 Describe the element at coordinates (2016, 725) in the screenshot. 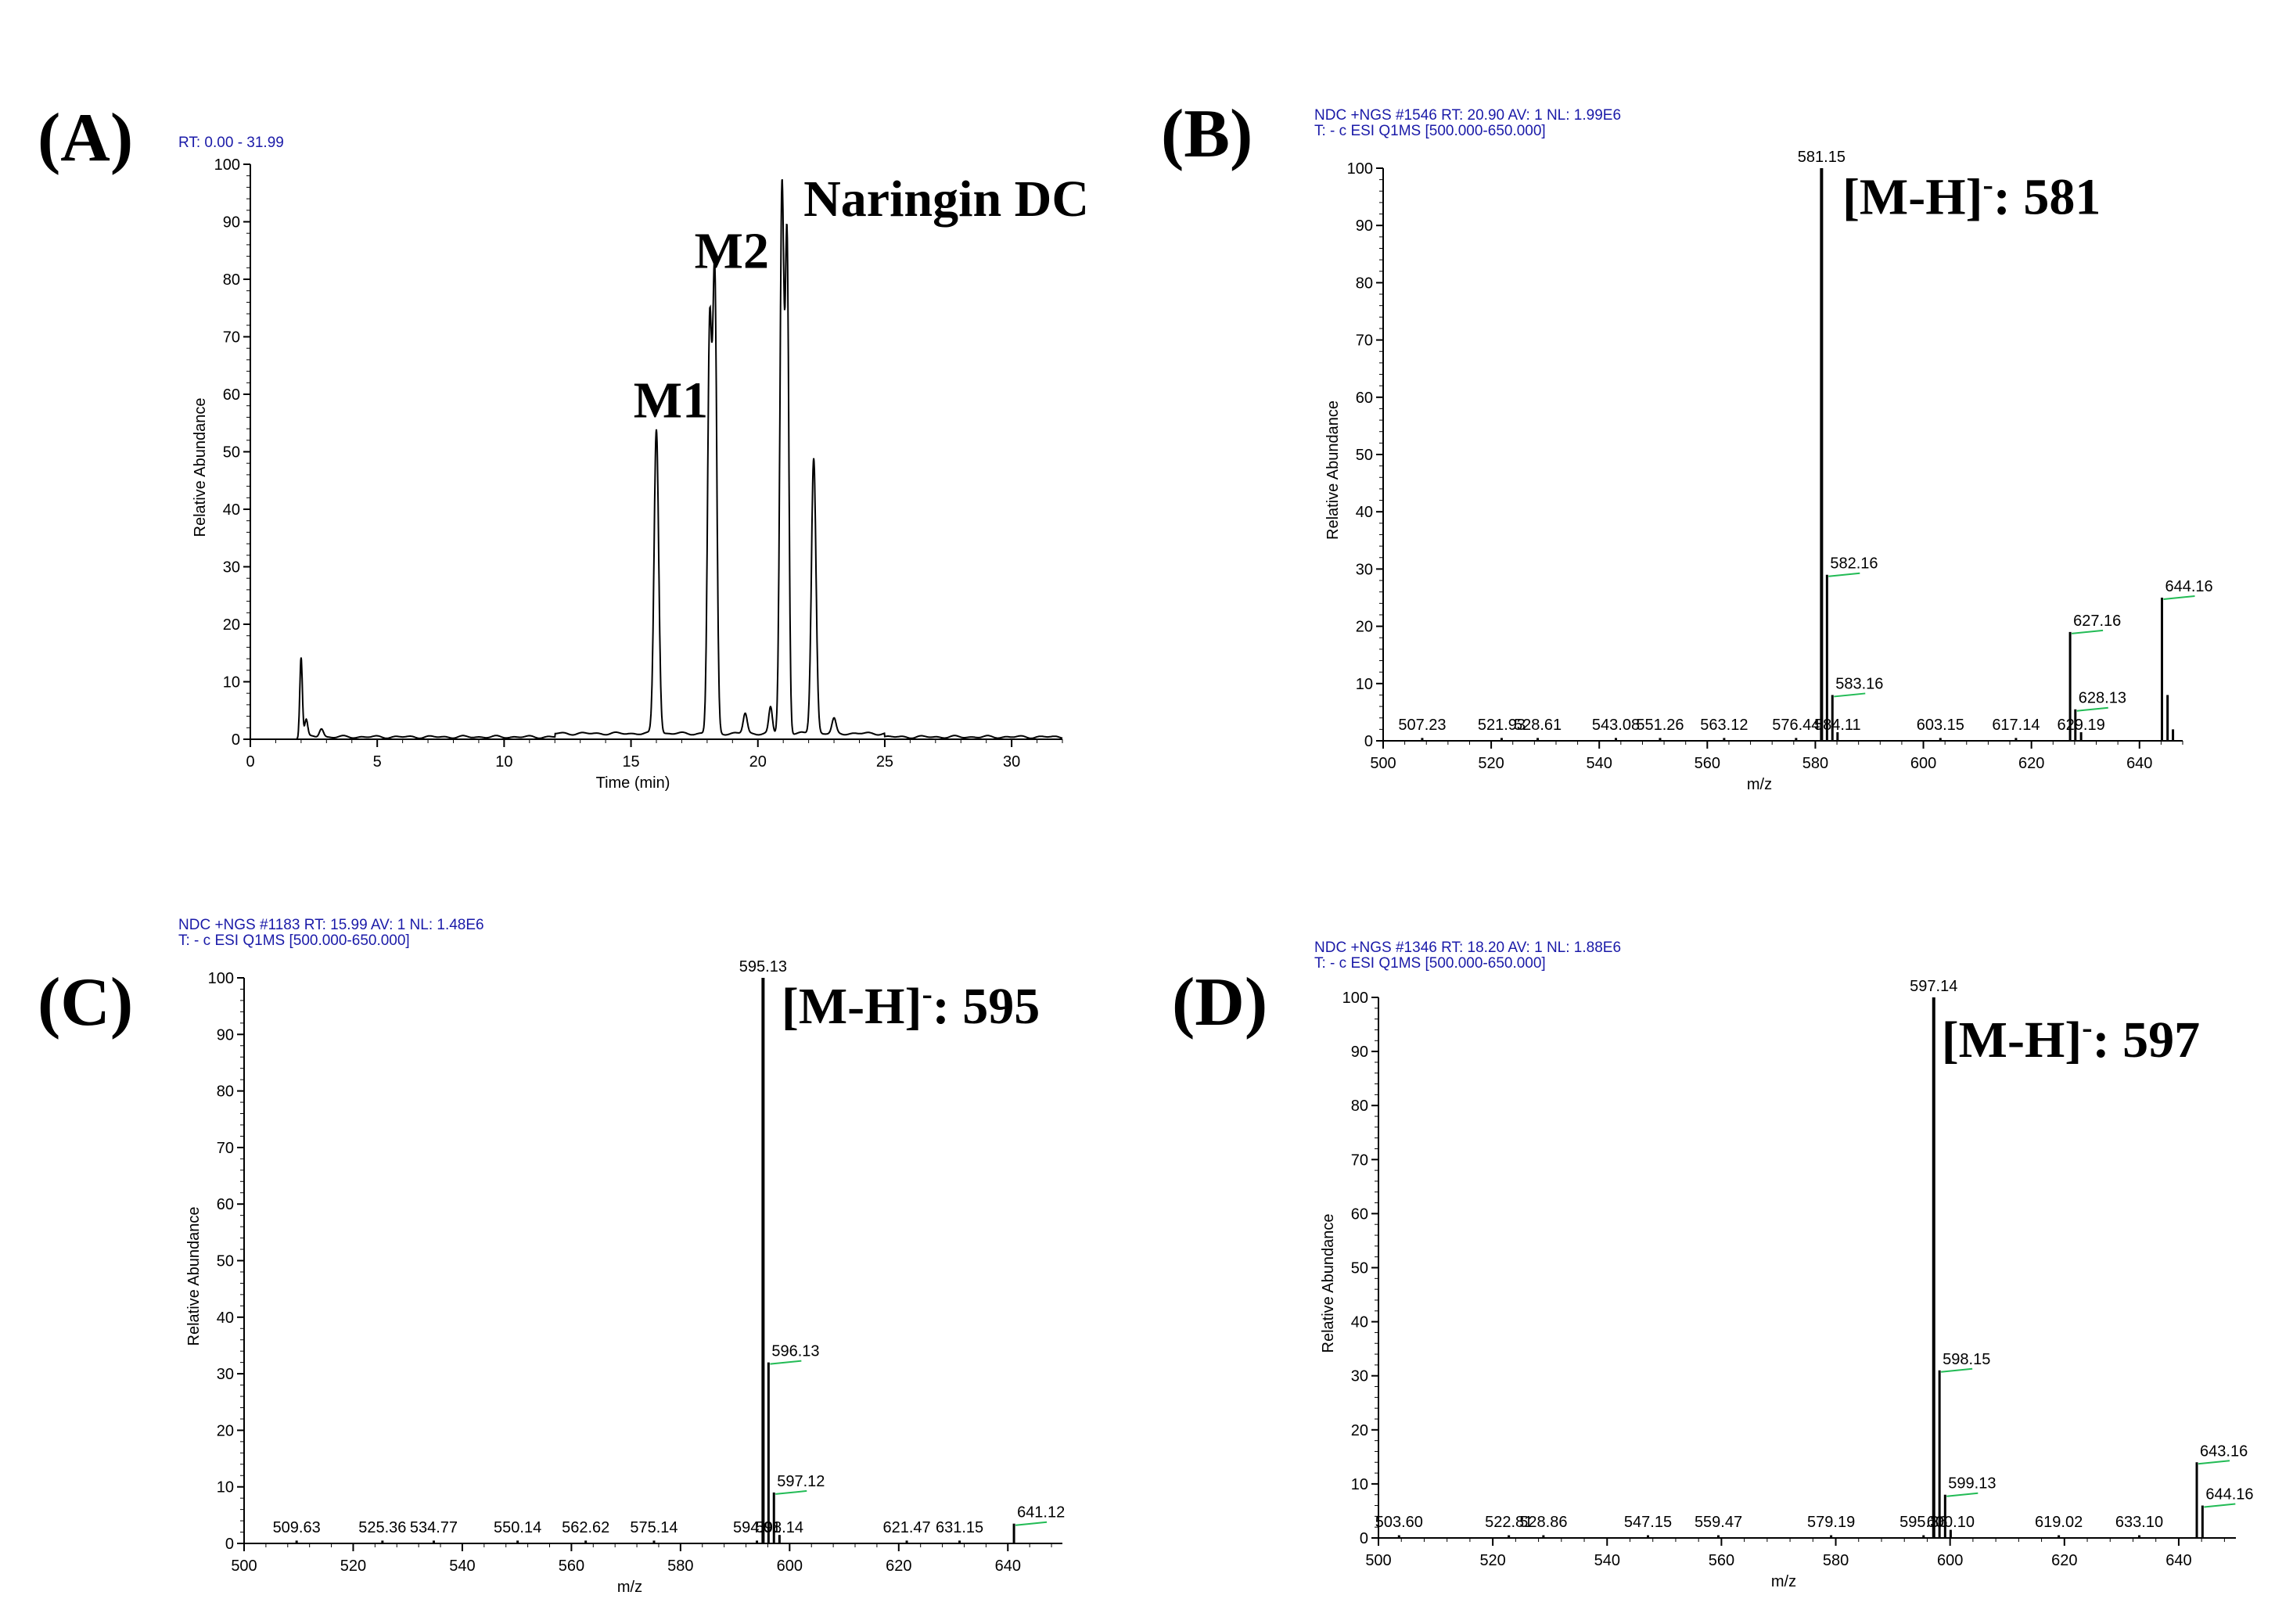

I see `peak-label: 617.14` at that location.